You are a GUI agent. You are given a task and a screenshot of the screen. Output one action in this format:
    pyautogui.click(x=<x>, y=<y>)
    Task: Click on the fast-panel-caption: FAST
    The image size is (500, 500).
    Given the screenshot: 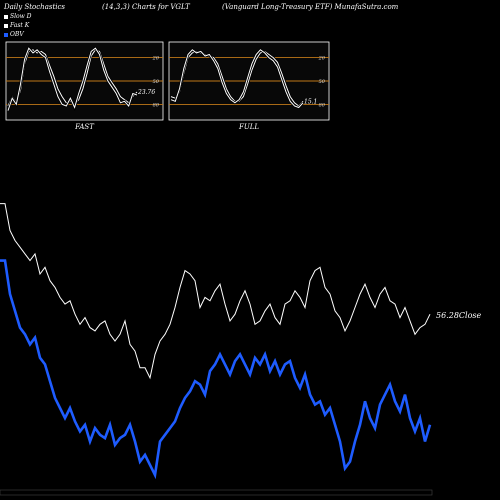 What is the action you would take?
    pyautogui.click(x=84, y=127)
    